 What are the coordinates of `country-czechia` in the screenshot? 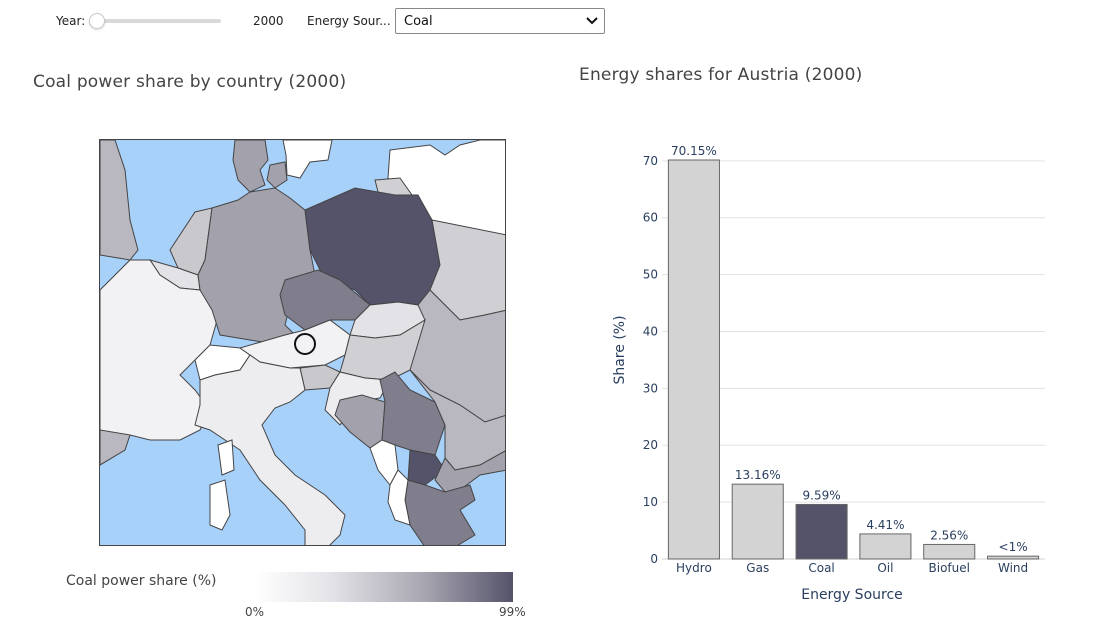 It's located at (325, 300).